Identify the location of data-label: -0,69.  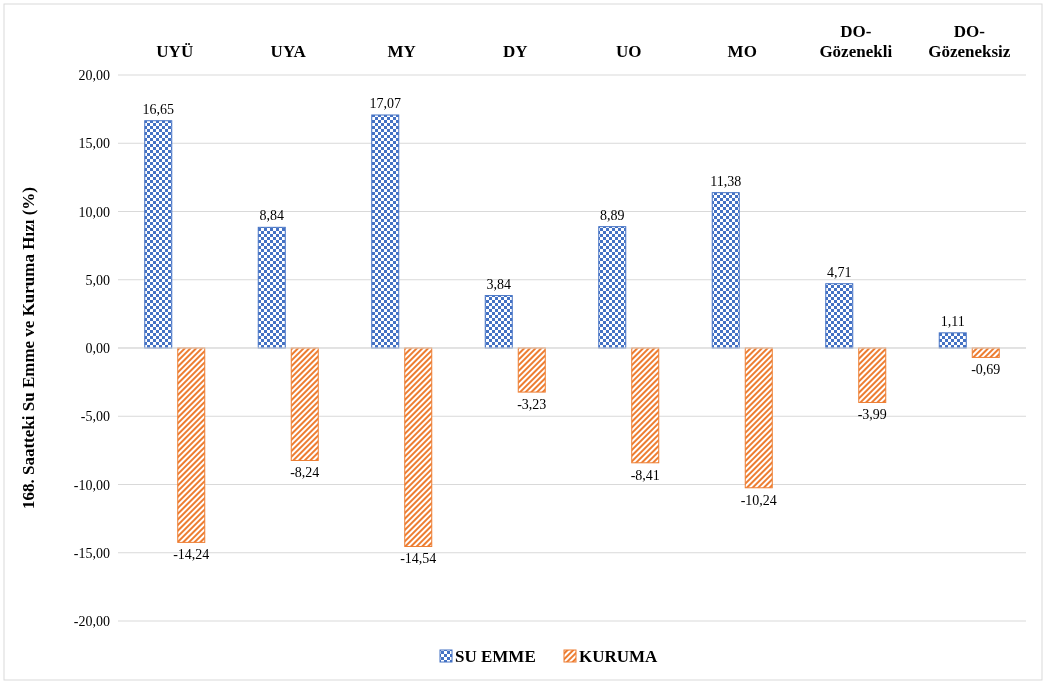
(986, 370).